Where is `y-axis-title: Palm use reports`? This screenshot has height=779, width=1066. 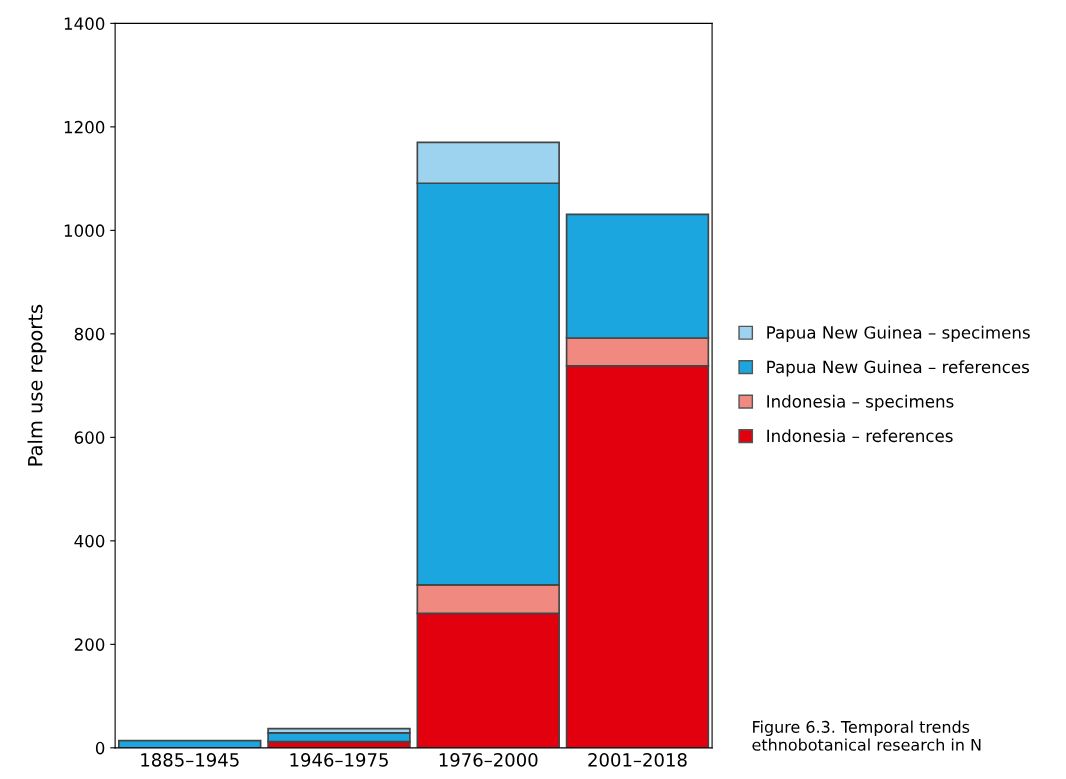 y-axis-title: Palm use reports is located at coordinates (37, 385).